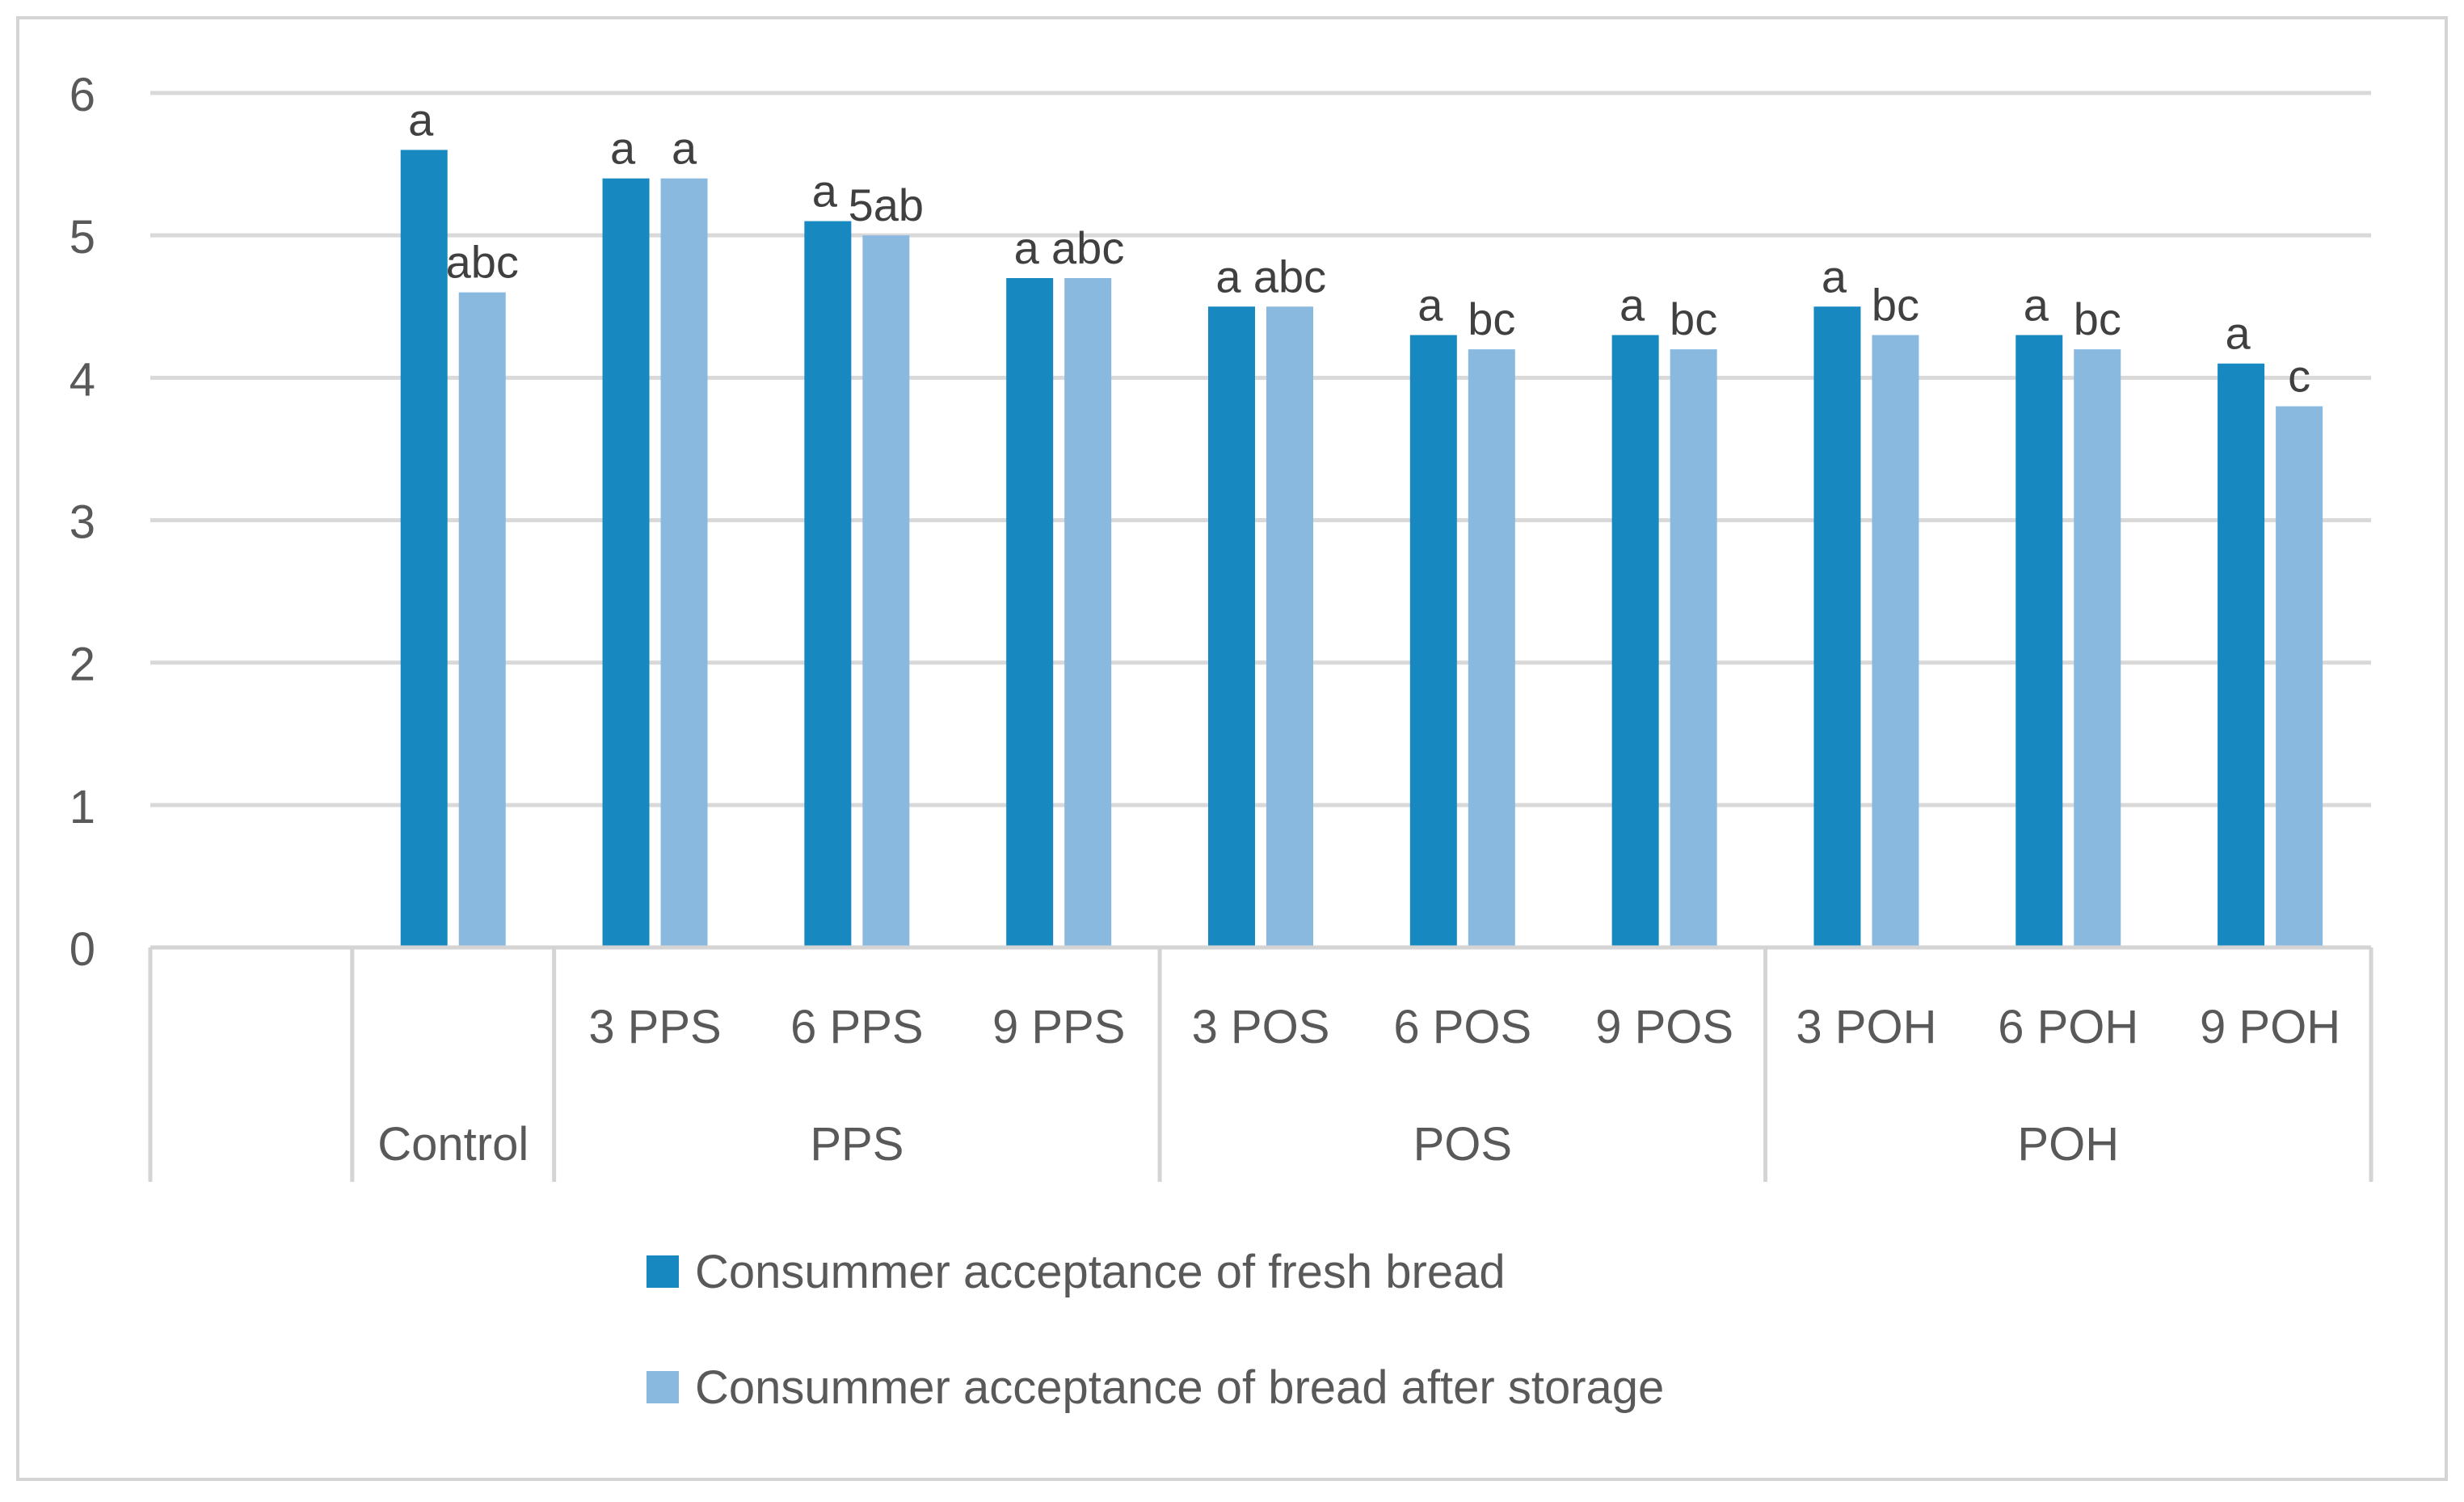 The image size is (2464, 1502). I want to click on legend-label: Consummer acceptance of fresh bread, so click(1100, 1272).